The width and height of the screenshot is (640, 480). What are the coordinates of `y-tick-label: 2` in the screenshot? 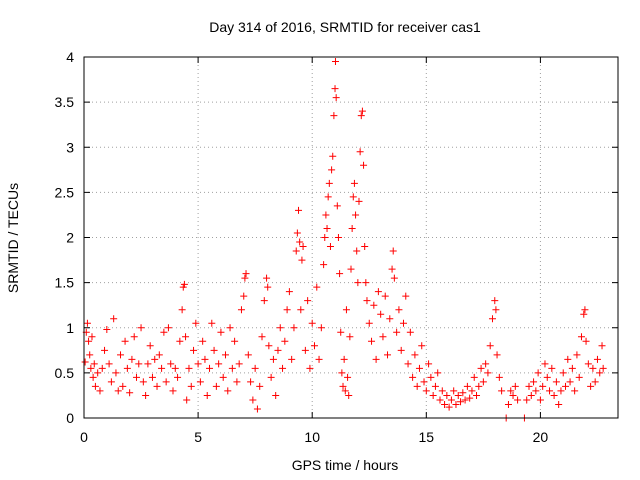 It's located at (70, 238).